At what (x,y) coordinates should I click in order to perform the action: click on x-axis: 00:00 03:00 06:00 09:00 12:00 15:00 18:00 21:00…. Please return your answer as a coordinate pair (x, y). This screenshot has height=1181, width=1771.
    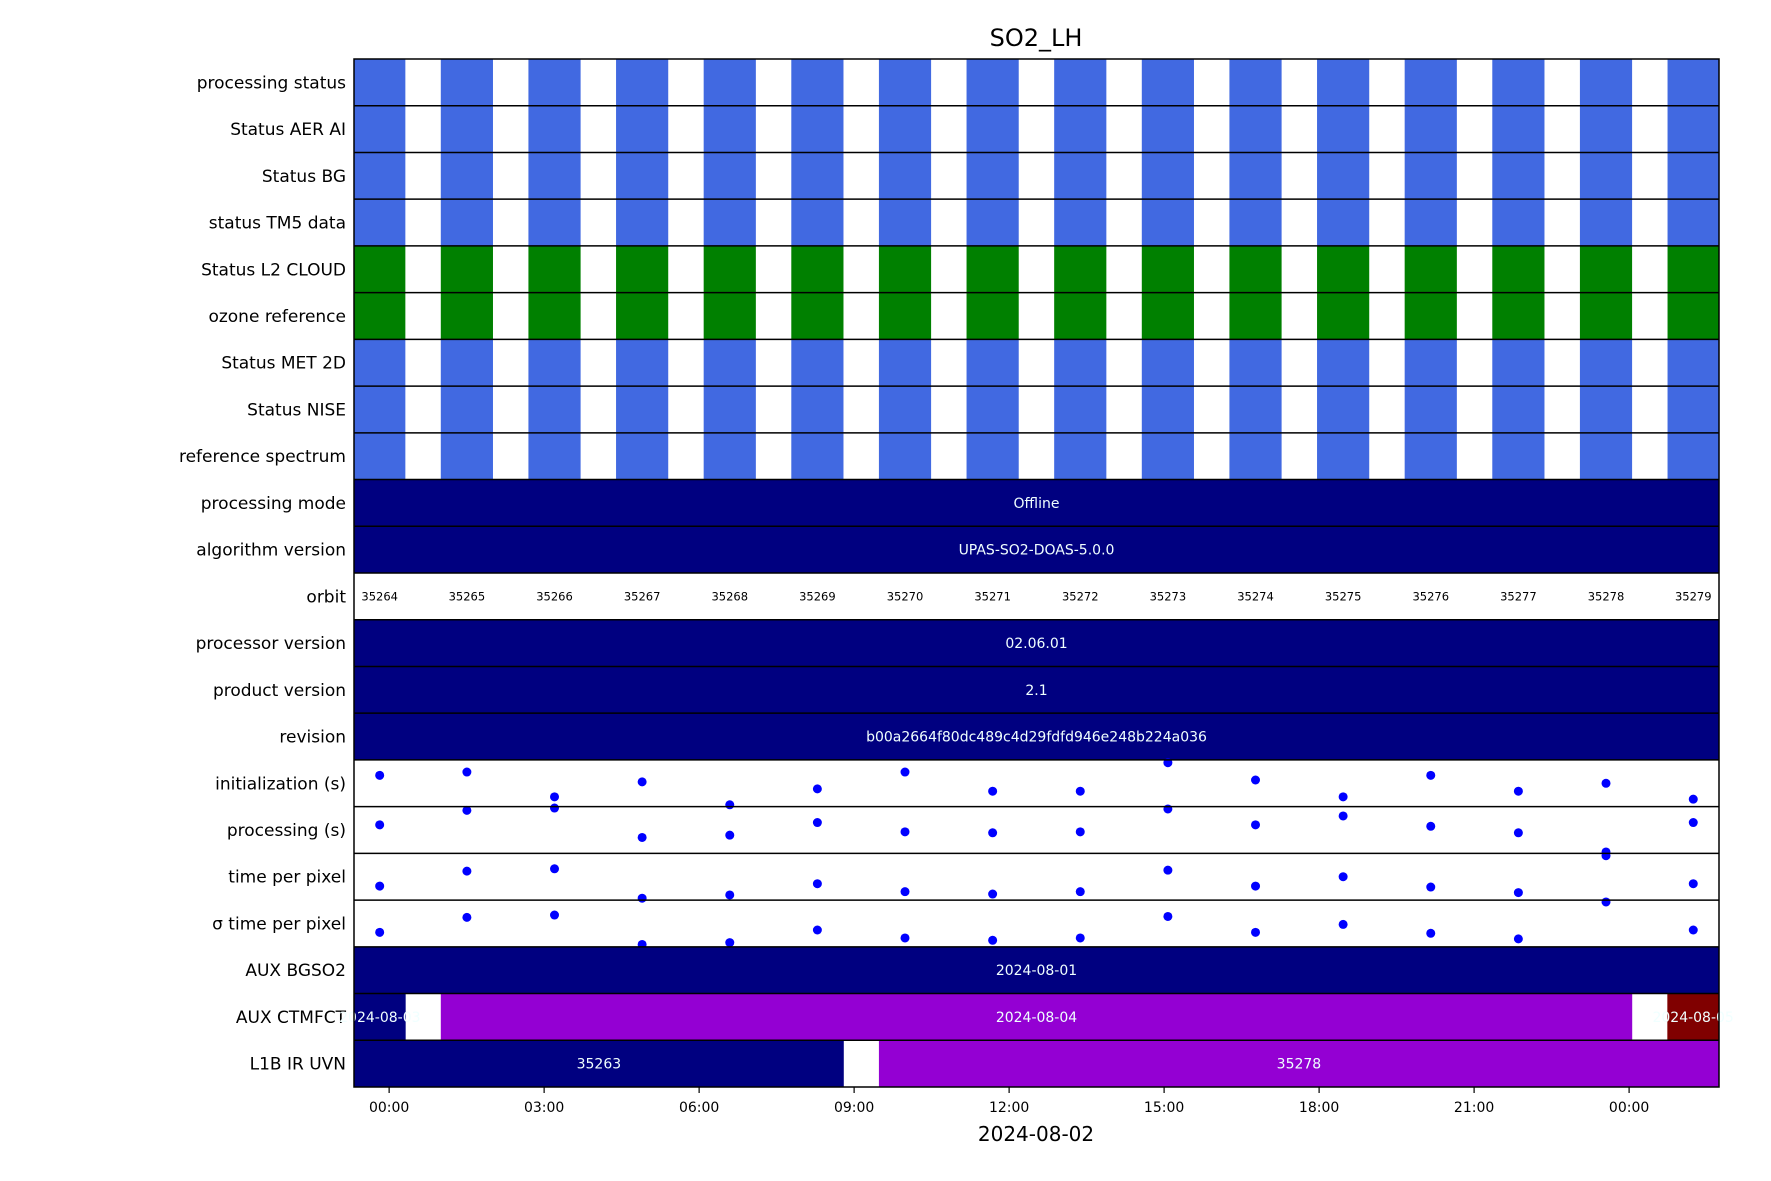
    Looking at the image, I should click on (1009, 1101).